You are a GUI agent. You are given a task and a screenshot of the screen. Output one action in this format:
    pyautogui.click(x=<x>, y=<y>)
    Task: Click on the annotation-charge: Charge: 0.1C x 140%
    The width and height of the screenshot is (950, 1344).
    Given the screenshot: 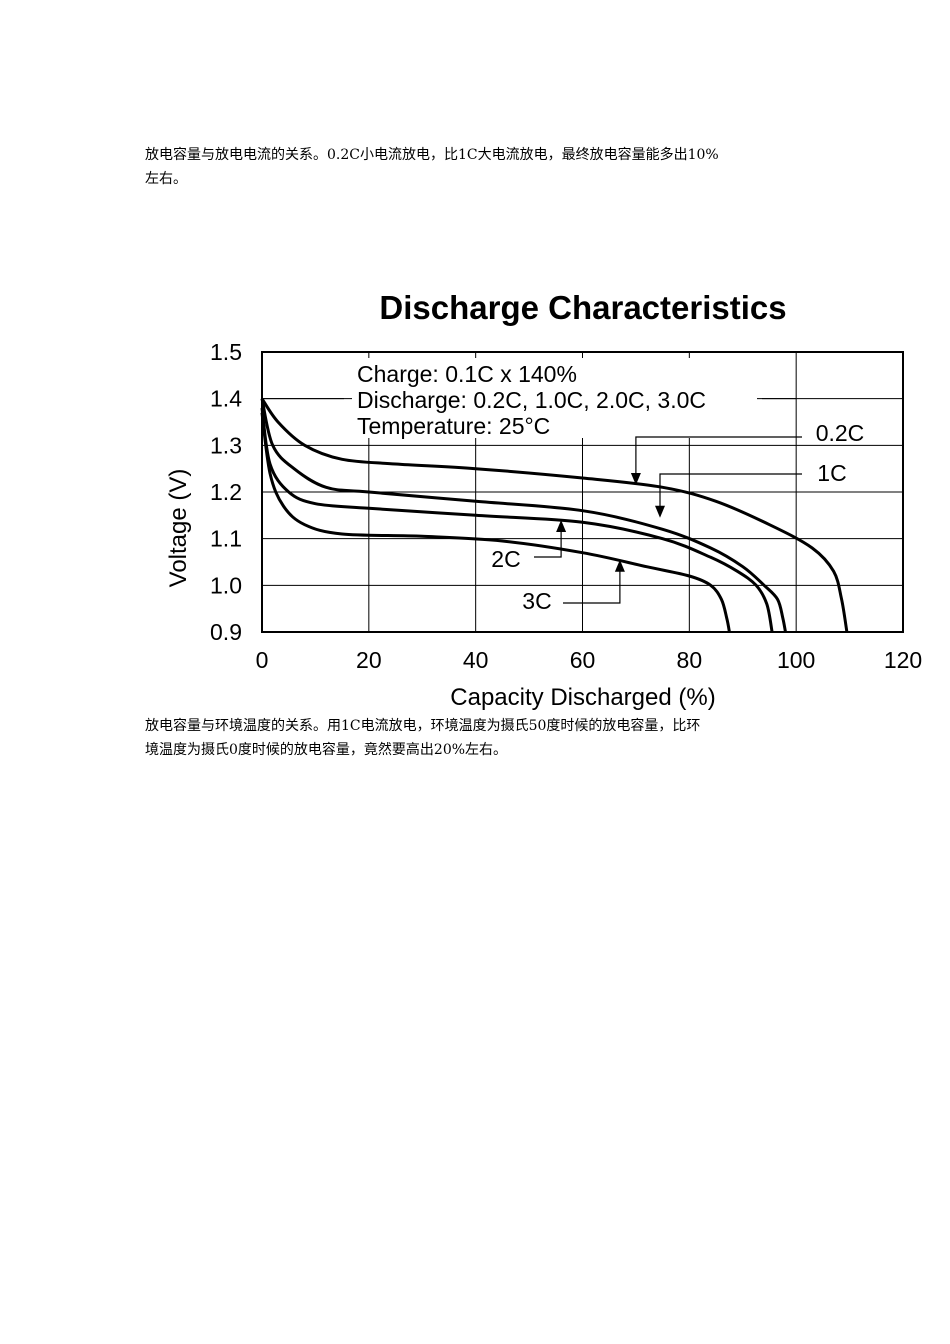 What is the action you would take?
    pyautogui.click(x=467, y=374)
    